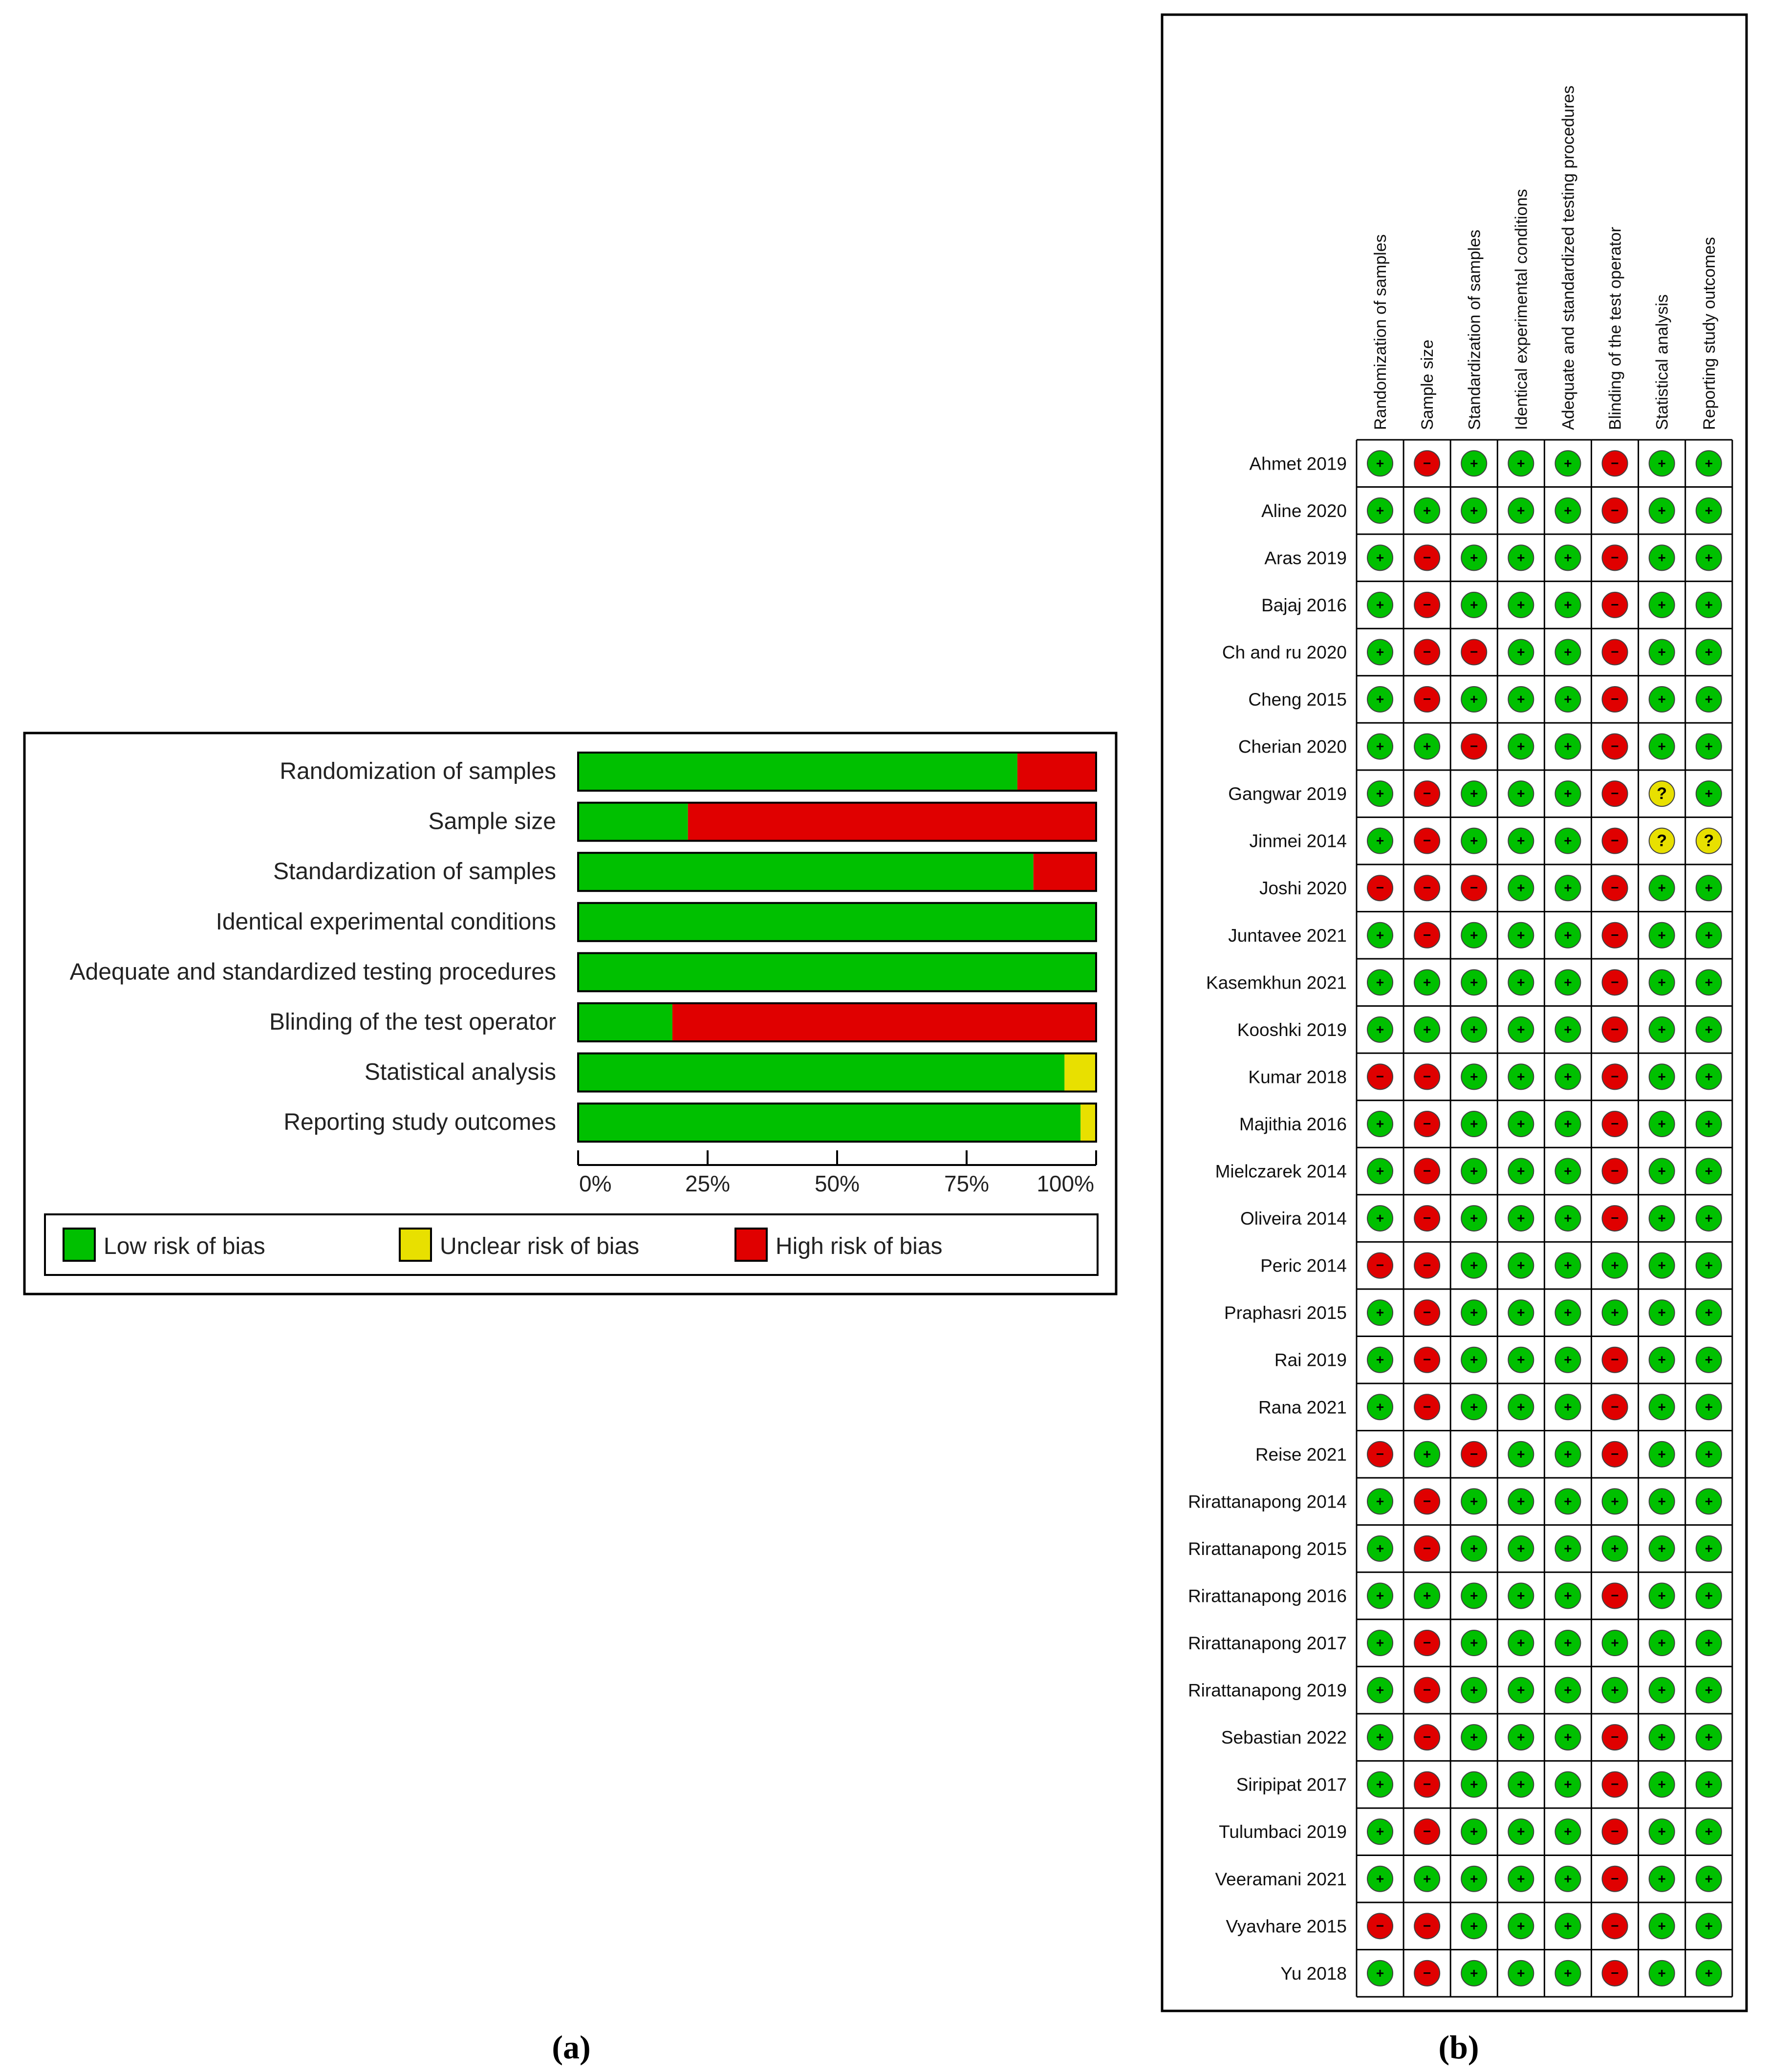  What do you see at coordinates (1303, 1266) in the screenshot?
I see `study-label: Peric 2014` at bounding box center [1303, 1266].